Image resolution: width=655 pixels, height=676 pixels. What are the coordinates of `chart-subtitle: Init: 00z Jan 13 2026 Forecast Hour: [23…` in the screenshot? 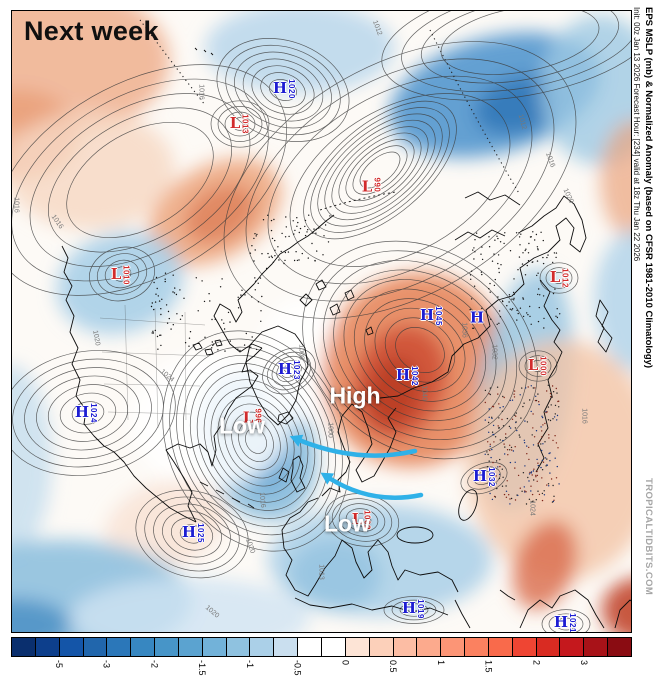 It's located at (636, 134).